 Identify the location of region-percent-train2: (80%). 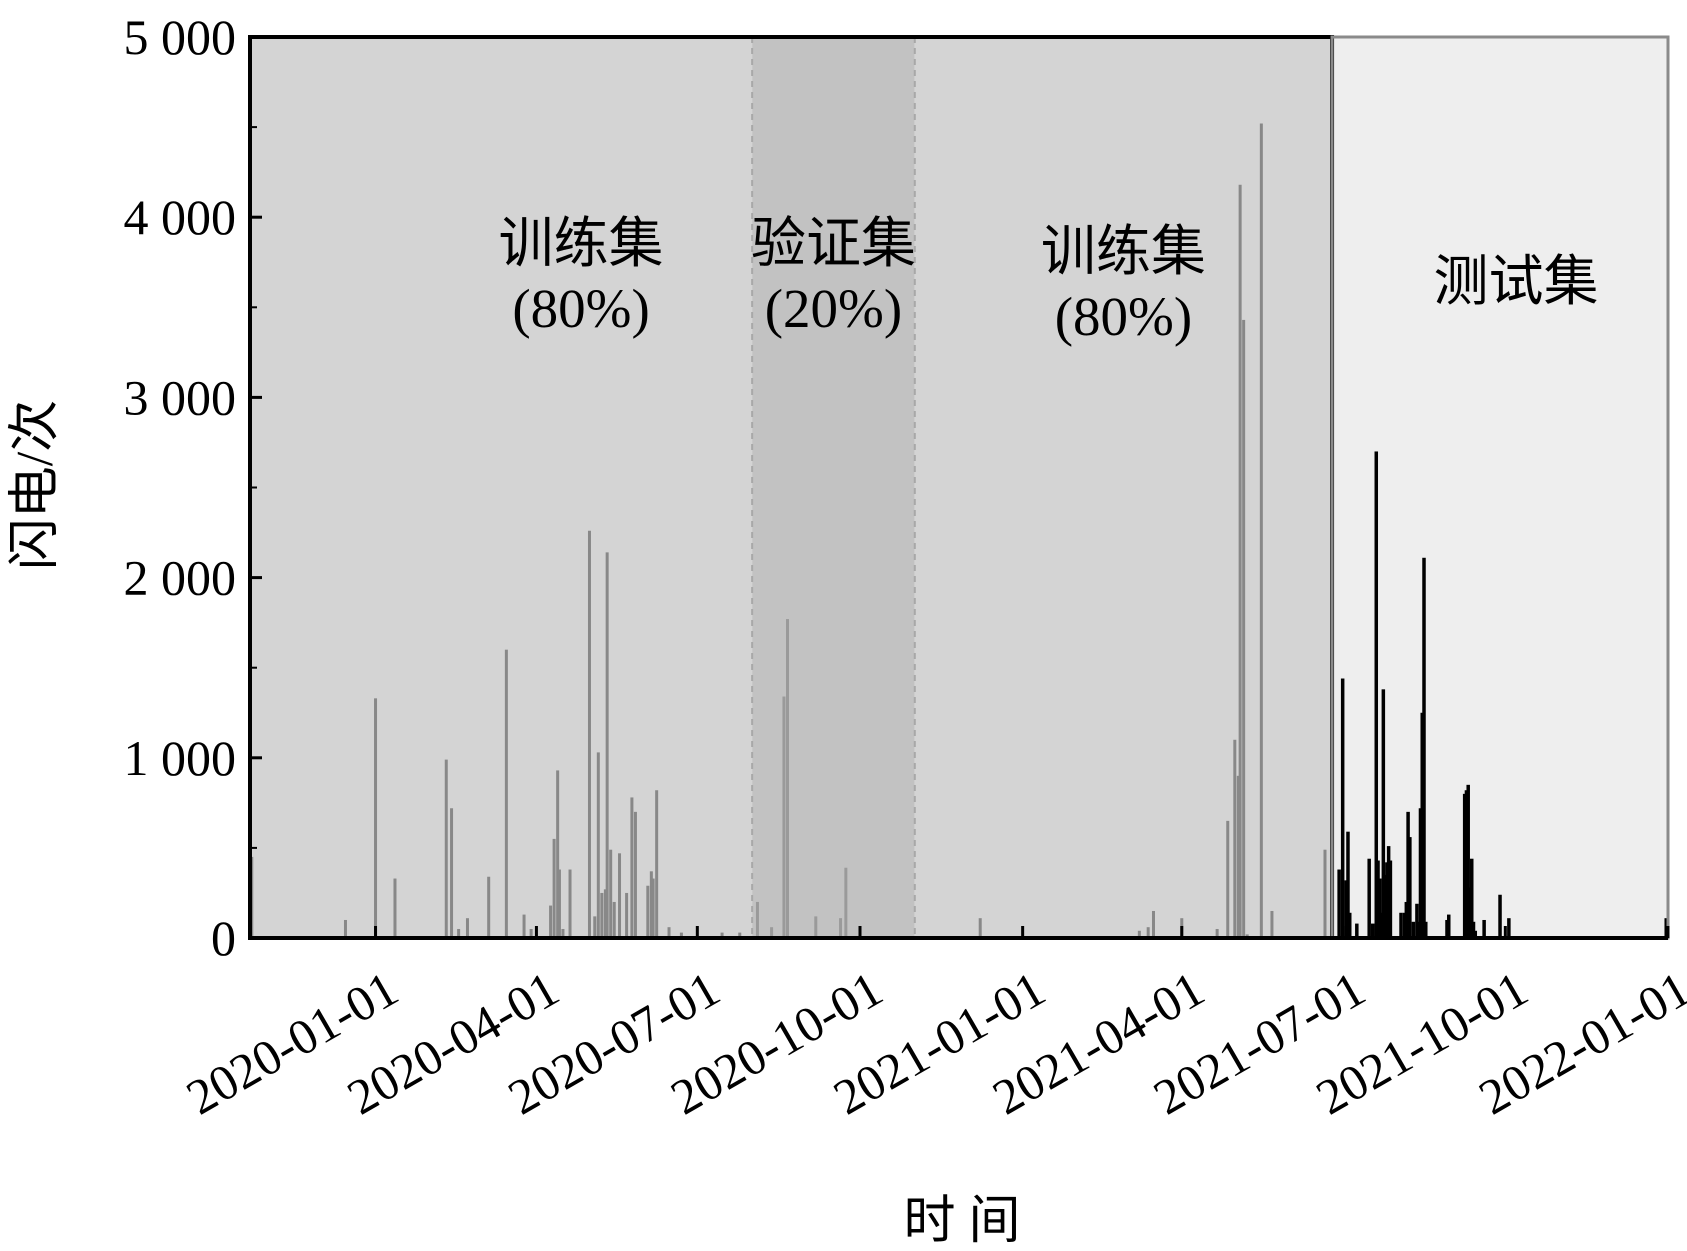
(1123, 316).